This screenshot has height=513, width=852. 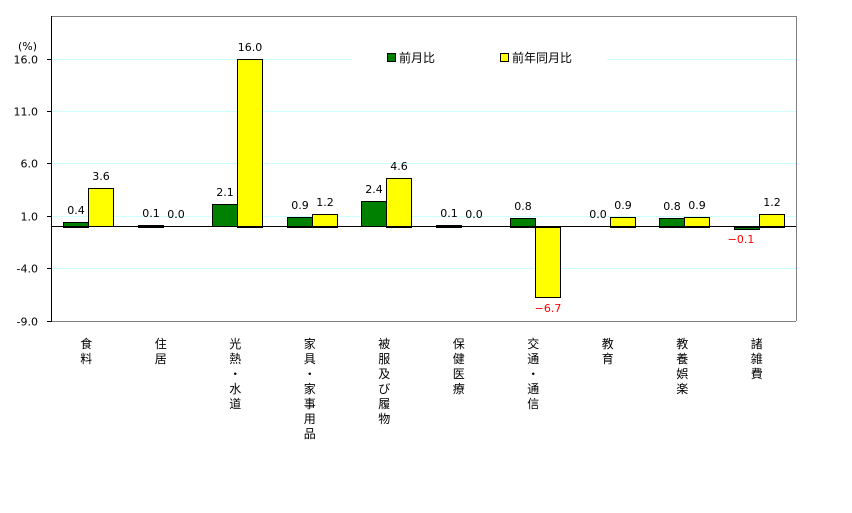 What do you see at coordinates (384, 359) in the screenshot?
I see `category-label-char: 服` at bounding box center [384, 359].